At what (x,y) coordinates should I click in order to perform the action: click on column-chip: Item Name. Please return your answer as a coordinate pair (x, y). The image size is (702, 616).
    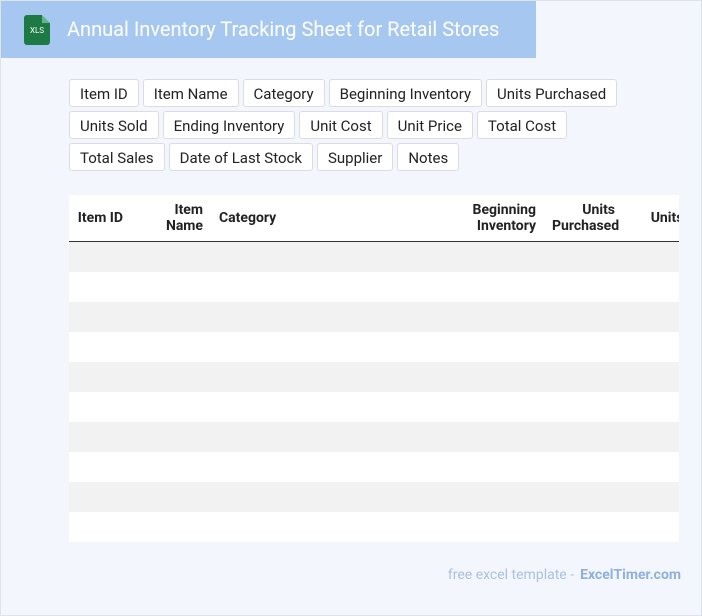
    Looking at the image, I should click on (190, 93).